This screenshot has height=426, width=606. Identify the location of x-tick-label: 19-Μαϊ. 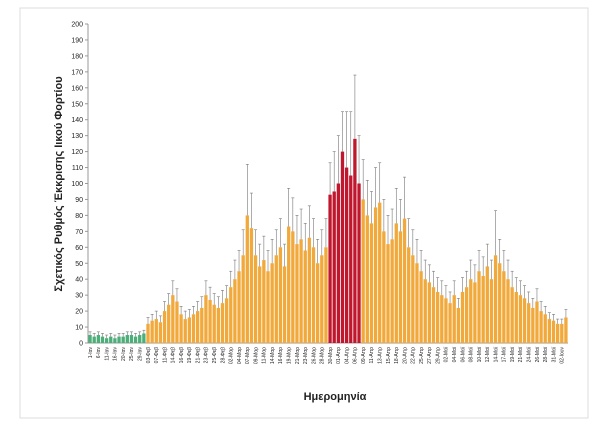
(513, 354).